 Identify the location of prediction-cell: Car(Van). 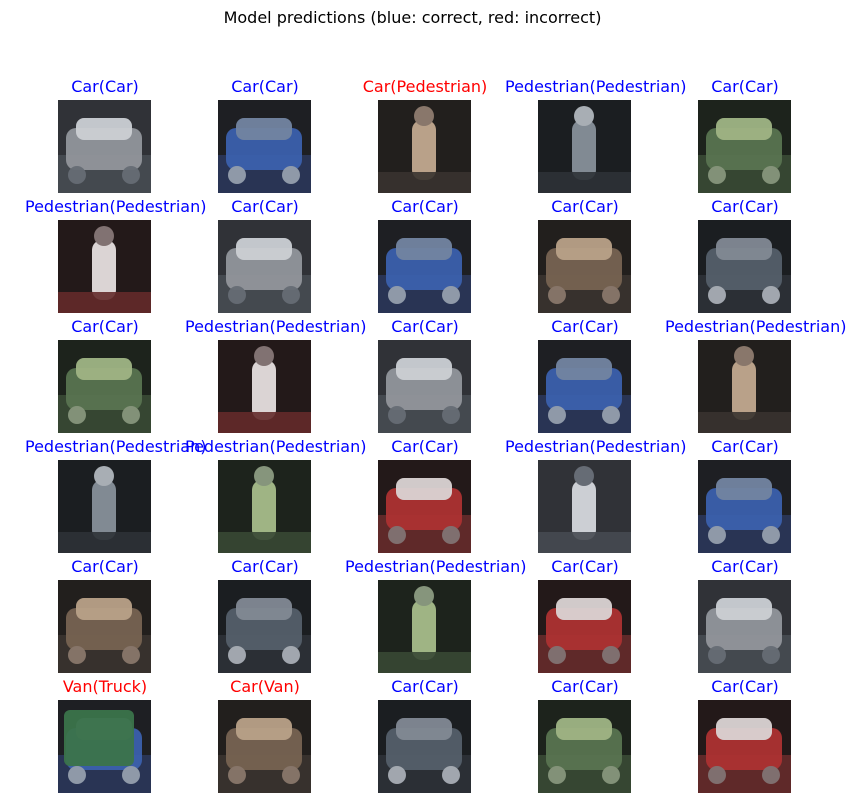
(265, 738).